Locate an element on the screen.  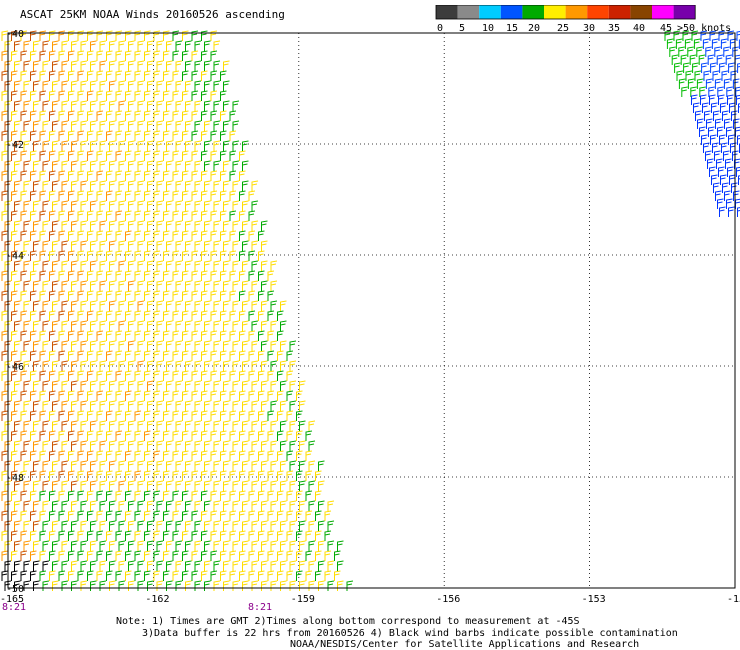
legend-swatch is located at coordinates (447, 12).